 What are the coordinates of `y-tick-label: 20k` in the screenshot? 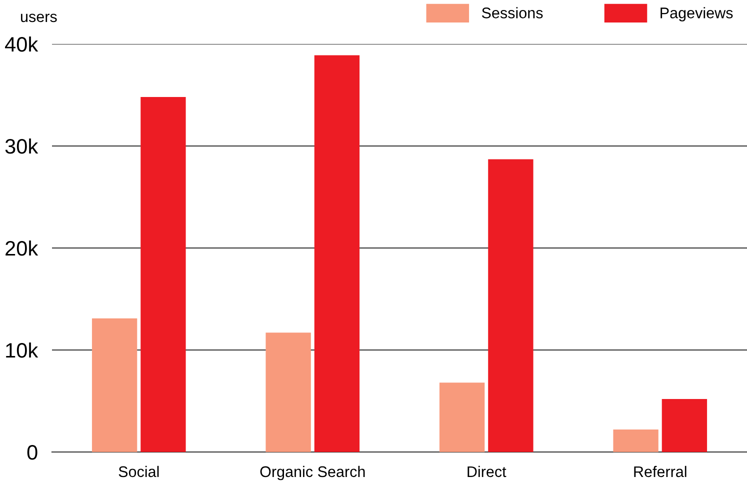 It's located at (22, 248).